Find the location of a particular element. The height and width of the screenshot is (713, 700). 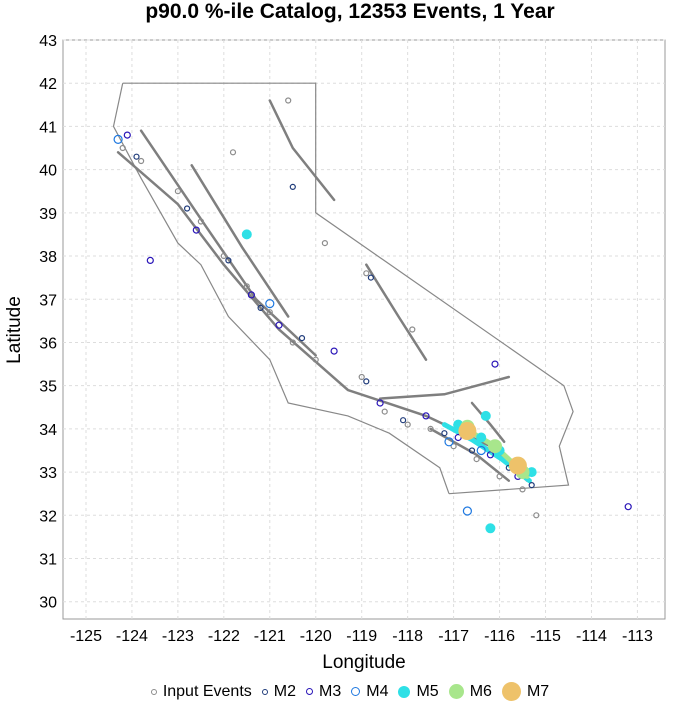

y-tick-label: 40 is located at coordinates (48, 171).